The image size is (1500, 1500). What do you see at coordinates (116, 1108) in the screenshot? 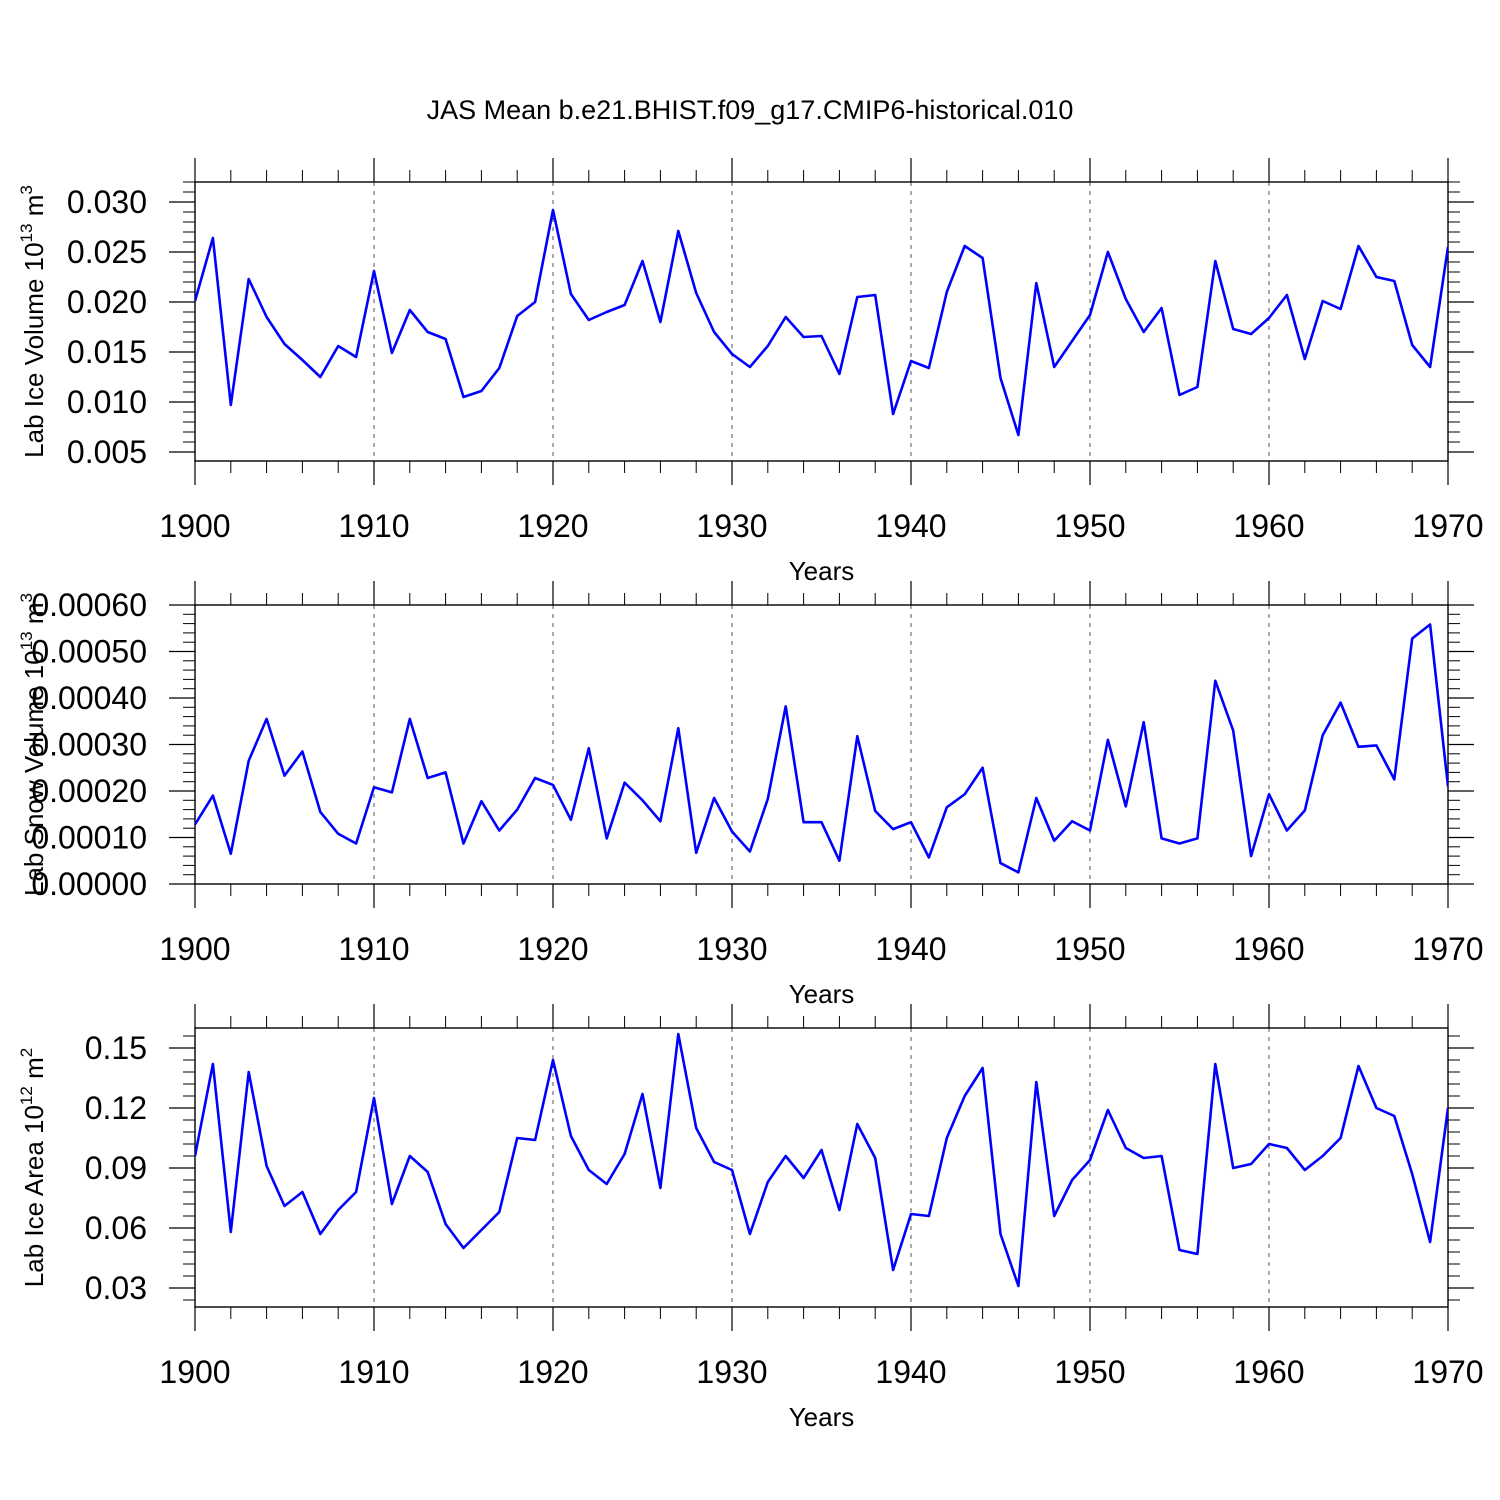
I see `y-tick-label: 0.12` at bounding box center [116, 1108].